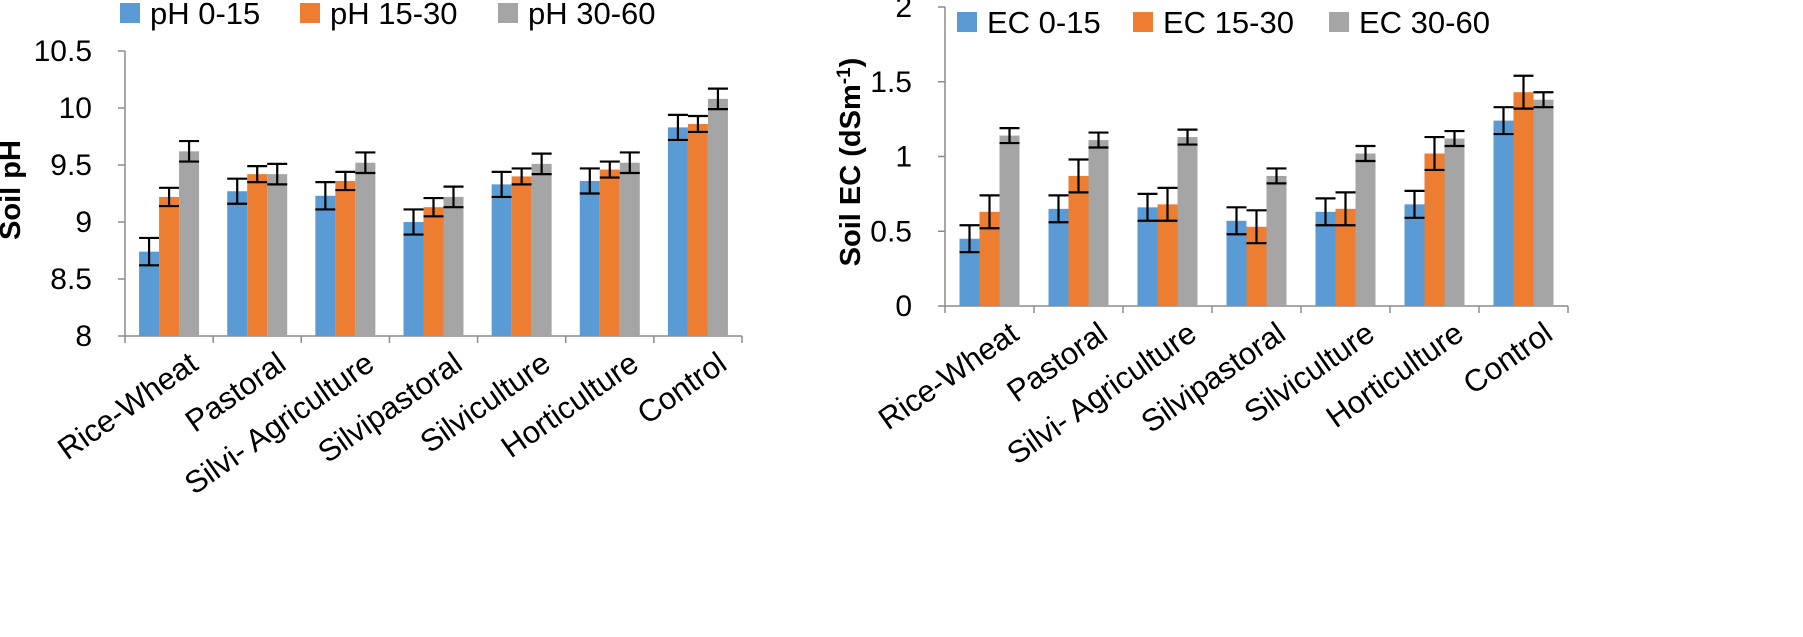  I want to click on ec-category-label: Rice-Wheat, so click(948, 376).